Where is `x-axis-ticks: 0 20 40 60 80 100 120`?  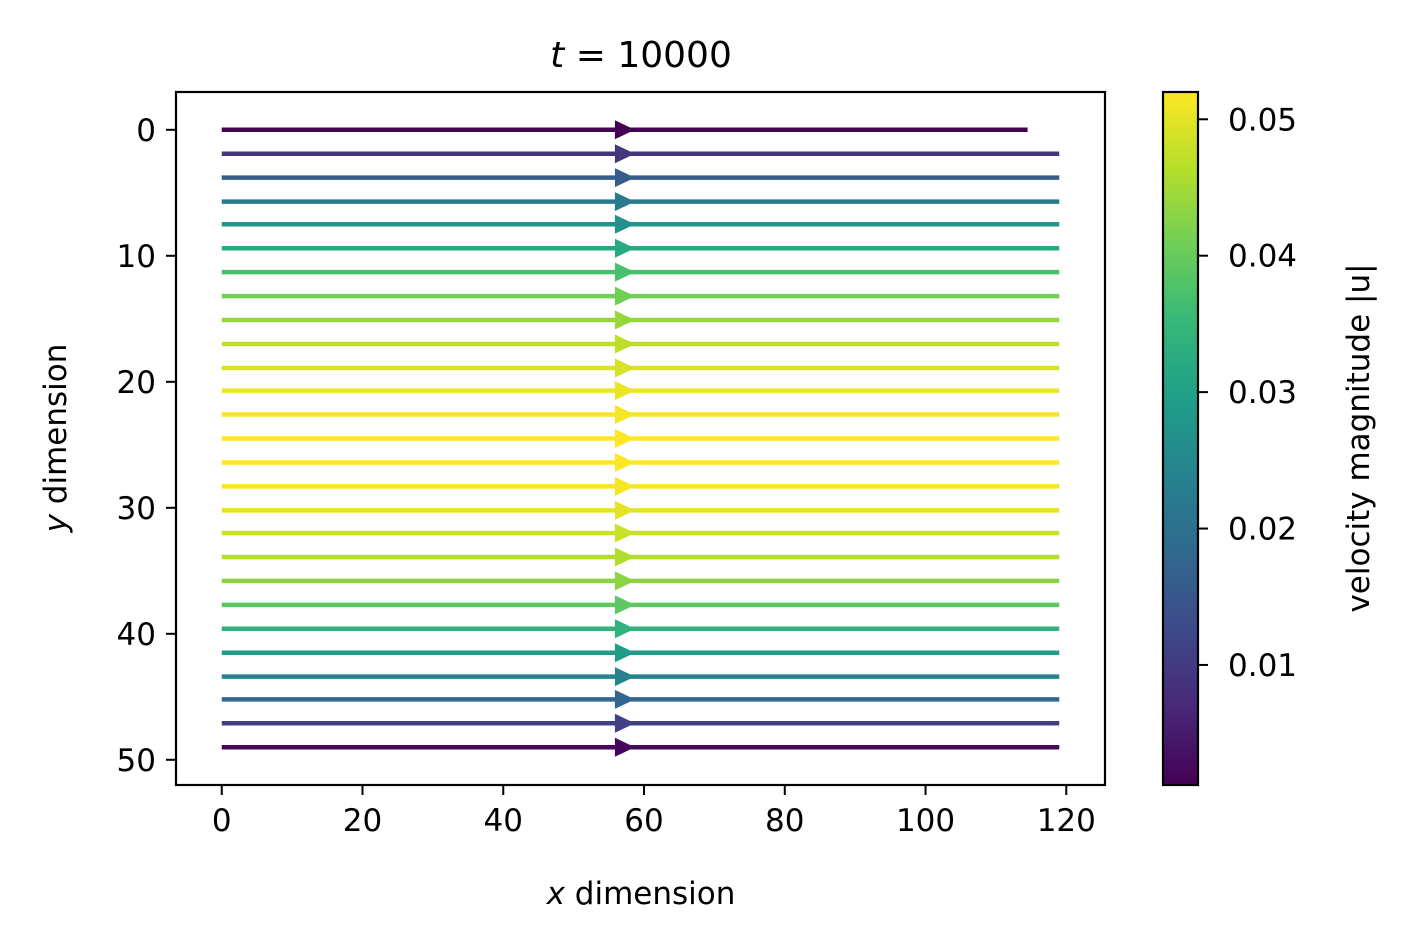
x-axis-ticks: 0 20 40 60 80 100 120 is located at coordinates (654, 812).